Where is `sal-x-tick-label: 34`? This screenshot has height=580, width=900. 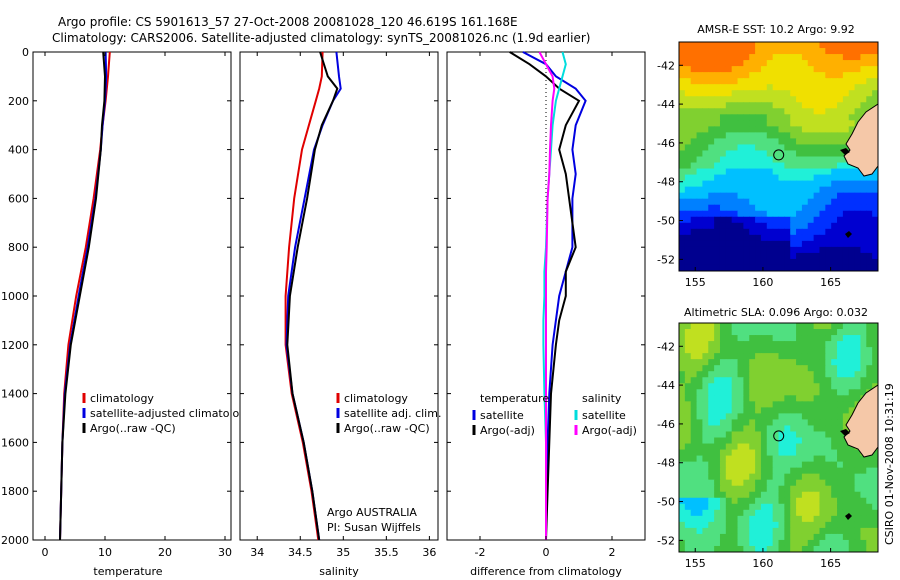
sal-x-tick-label: 34 is located at coordinates (257, 552).